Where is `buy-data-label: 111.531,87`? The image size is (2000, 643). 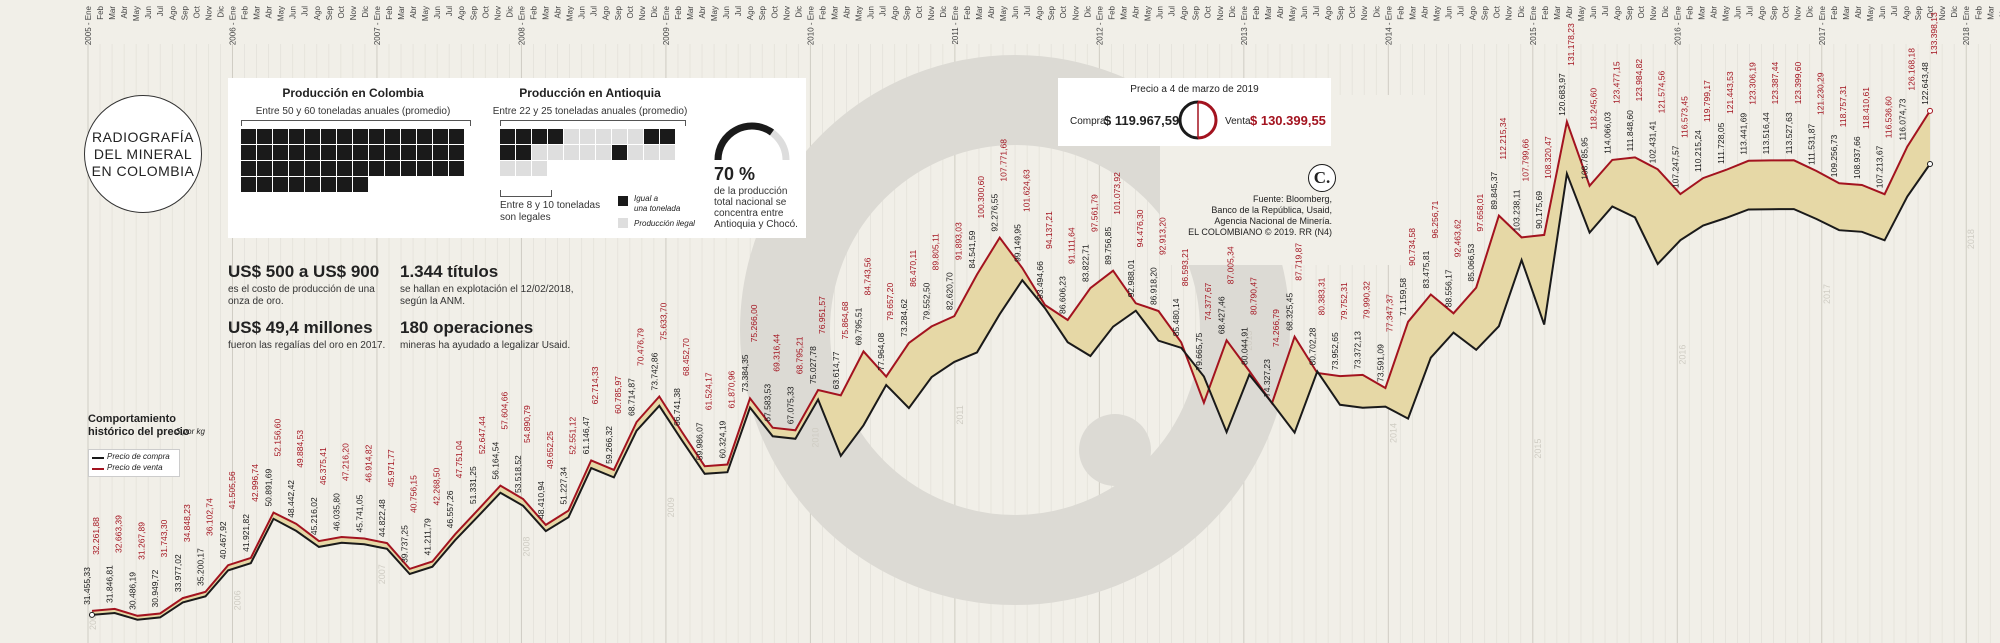
buy-data-label: 111.531,87 is located at coordinates (1812, 144).